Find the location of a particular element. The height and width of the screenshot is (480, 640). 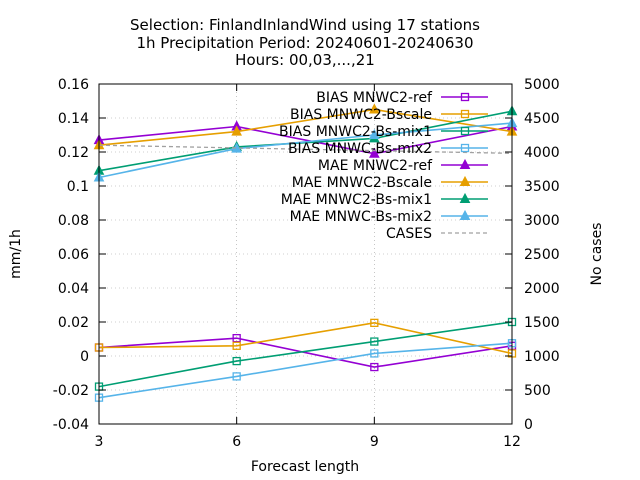

legend-label: MAE MNWC2-Bscale is located at coordinates (362, 183).